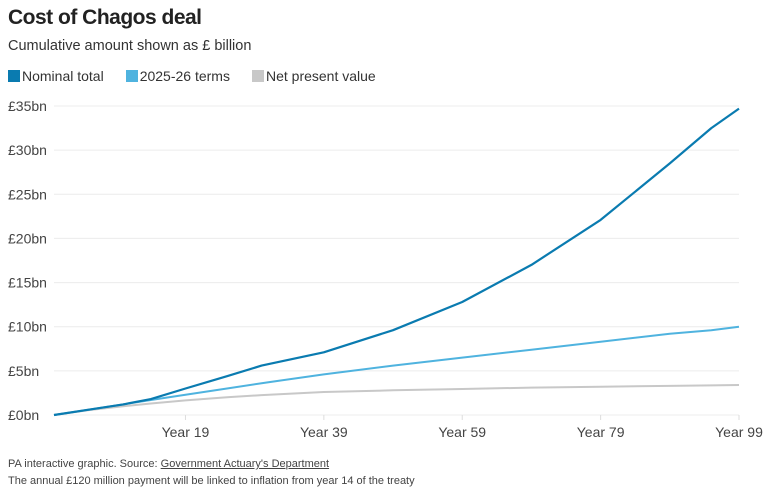 The image size is (768, 489). I want to click on legend-item-npv: Net present value, so click(313, 76).